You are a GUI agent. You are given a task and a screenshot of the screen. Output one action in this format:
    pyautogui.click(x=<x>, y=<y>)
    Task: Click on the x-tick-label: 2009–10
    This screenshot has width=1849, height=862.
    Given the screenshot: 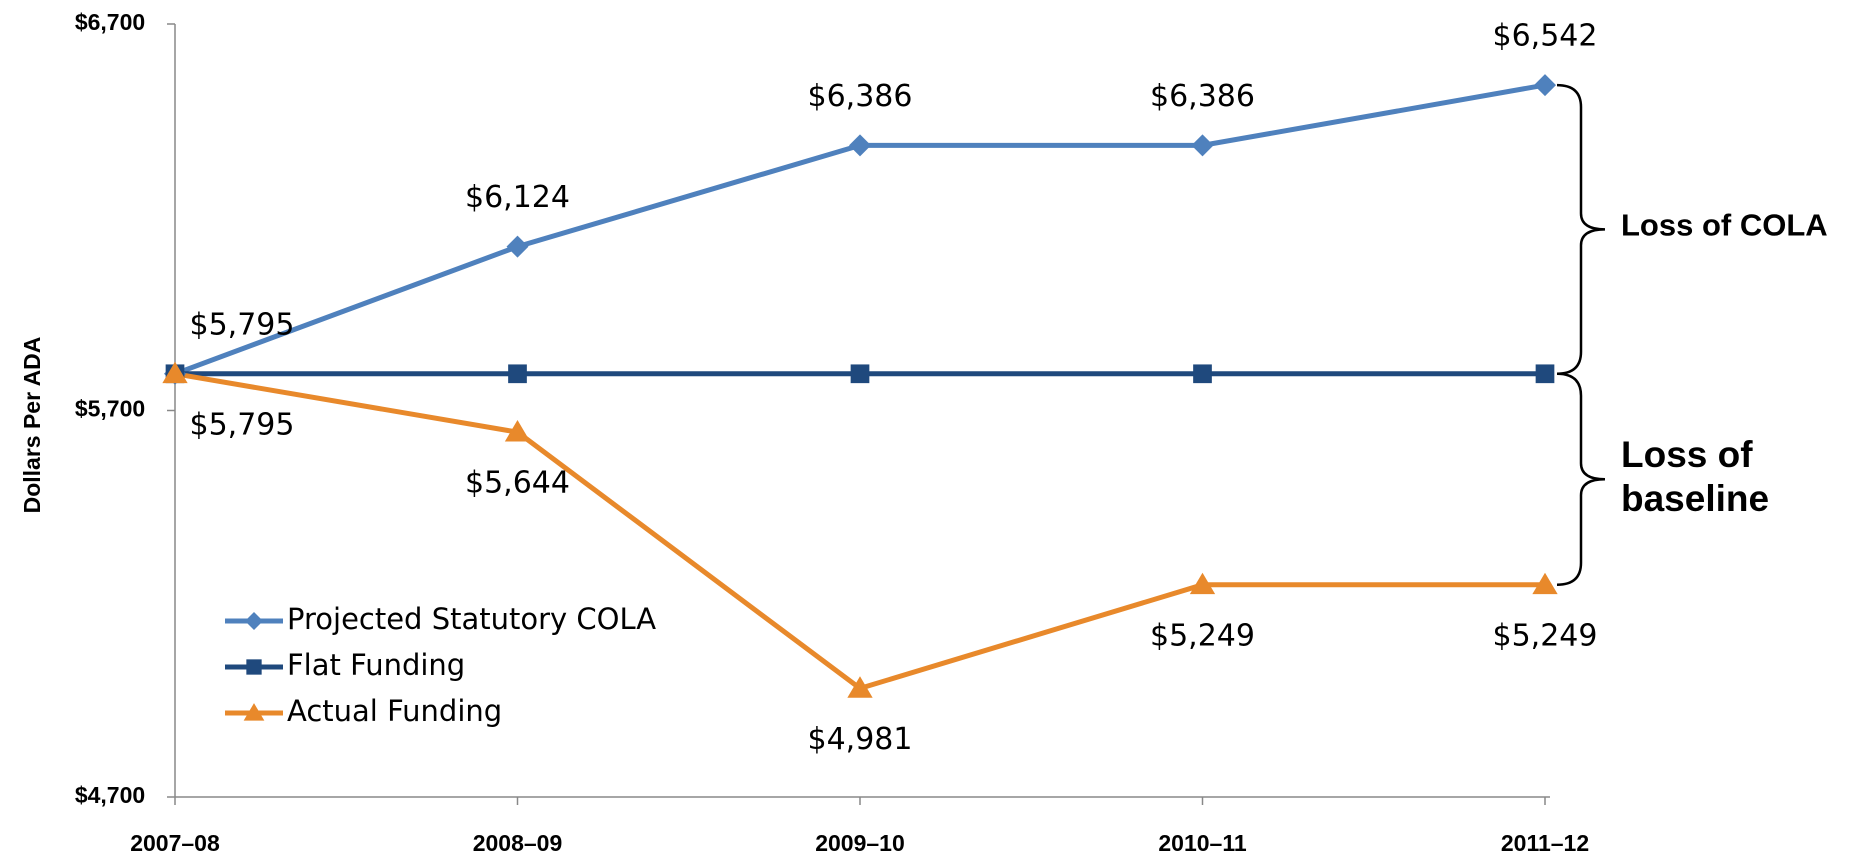 What is the action you would take?
    pyautogui.click(x=860, y=843)
    